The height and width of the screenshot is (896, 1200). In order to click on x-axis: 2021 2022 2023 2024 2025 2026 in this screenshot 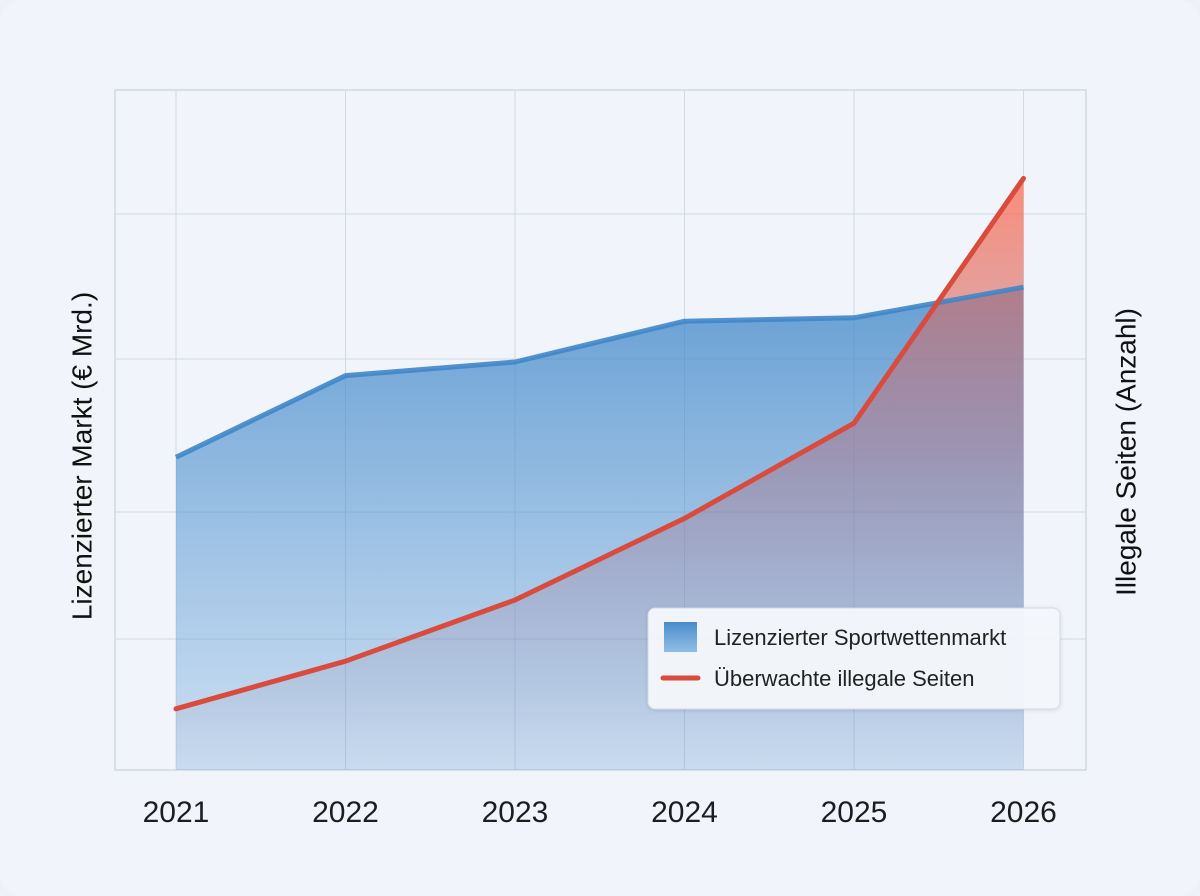, I will do `click(600, 812)`.